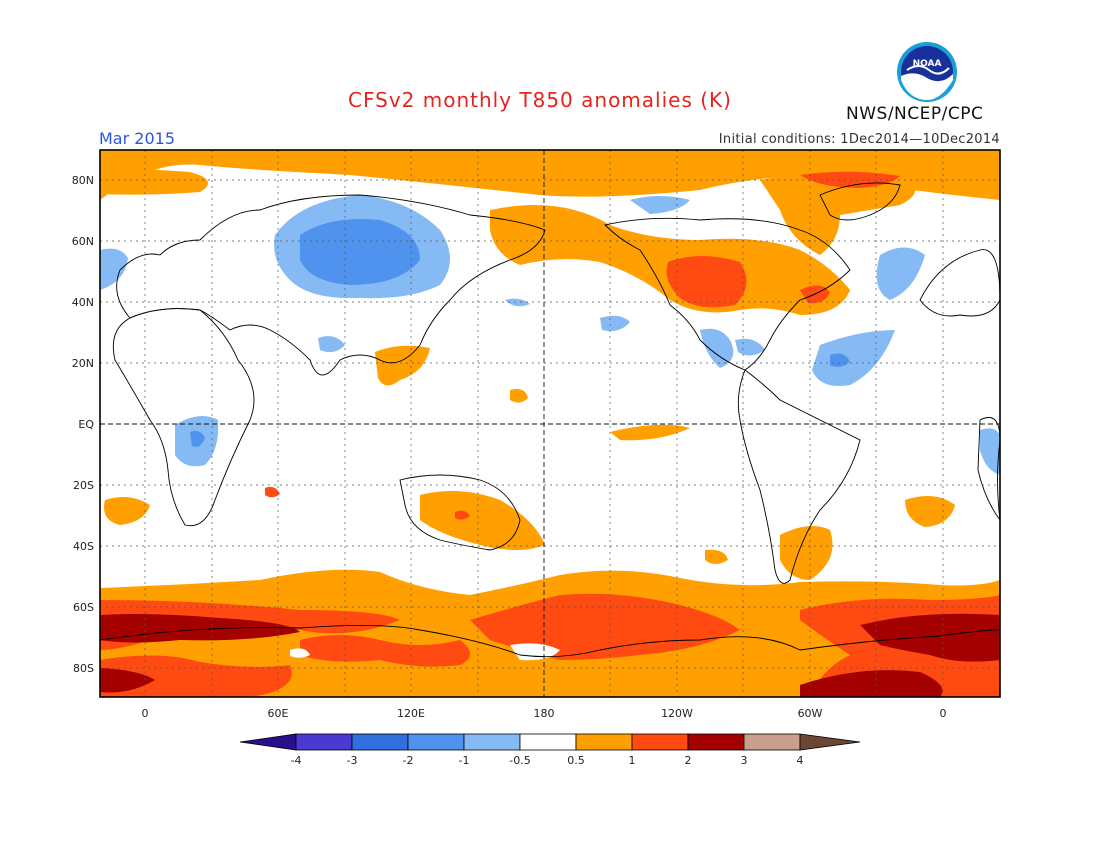 This screenshot has height=850, width=1100. Describe the element at coordinates (83, 363) in the screenshot. I see `lat-tick-label: 20N` at that location.